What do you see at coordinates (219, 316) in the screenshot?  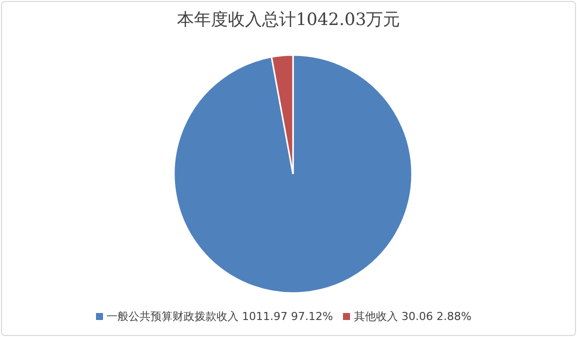 I see `legend-label: 一般公共预算财政拨款收入 1011.97 97.12%` at bounding box center [219, 316].